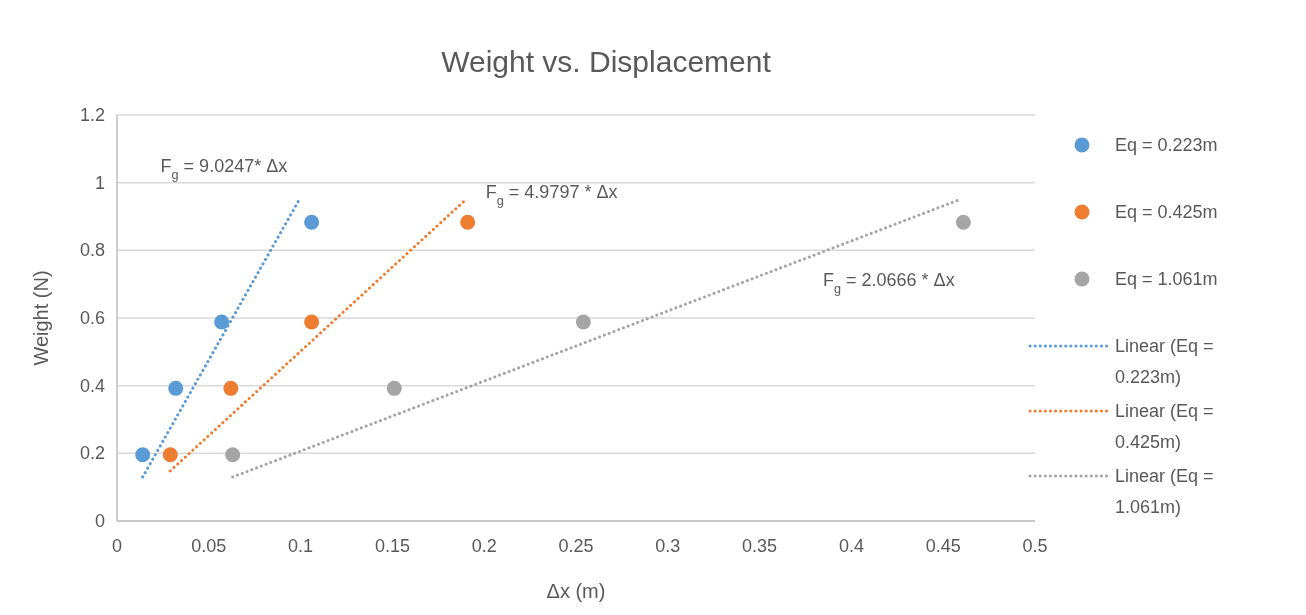  Describe the element at coordinates (99, 521) in the screenshot. I see `y-tick-label: 0` at that location.